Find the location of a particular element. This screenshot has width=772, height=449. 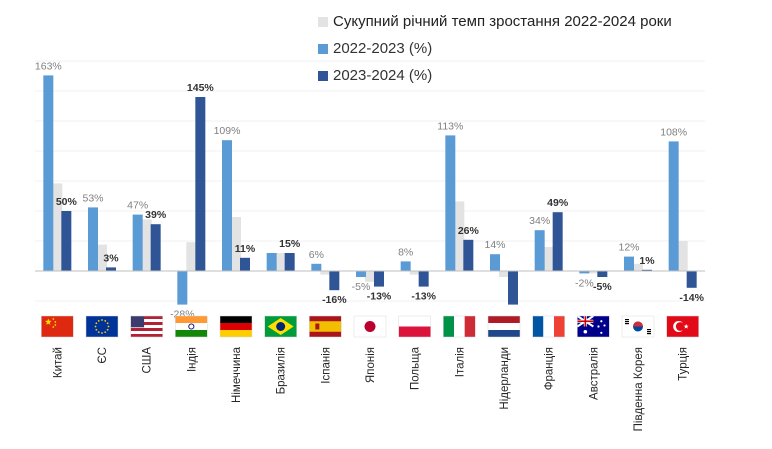

value-label-2023-2024-spain: -16% is located at coordinates (334, 300).